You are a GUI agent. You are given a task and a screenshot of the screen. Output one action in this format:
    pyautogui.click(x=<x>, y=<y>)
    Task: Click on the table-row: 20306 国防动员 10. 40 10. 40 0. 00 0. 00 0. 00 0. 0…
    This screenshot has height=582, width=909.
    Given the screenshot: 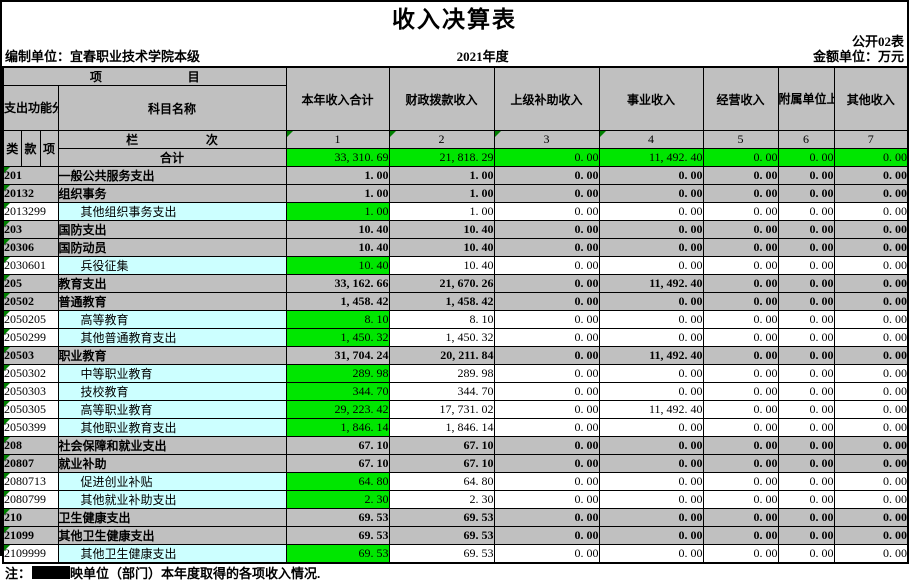 What is the action you would take?
    pyautogui.click(x=455, y=247)
    